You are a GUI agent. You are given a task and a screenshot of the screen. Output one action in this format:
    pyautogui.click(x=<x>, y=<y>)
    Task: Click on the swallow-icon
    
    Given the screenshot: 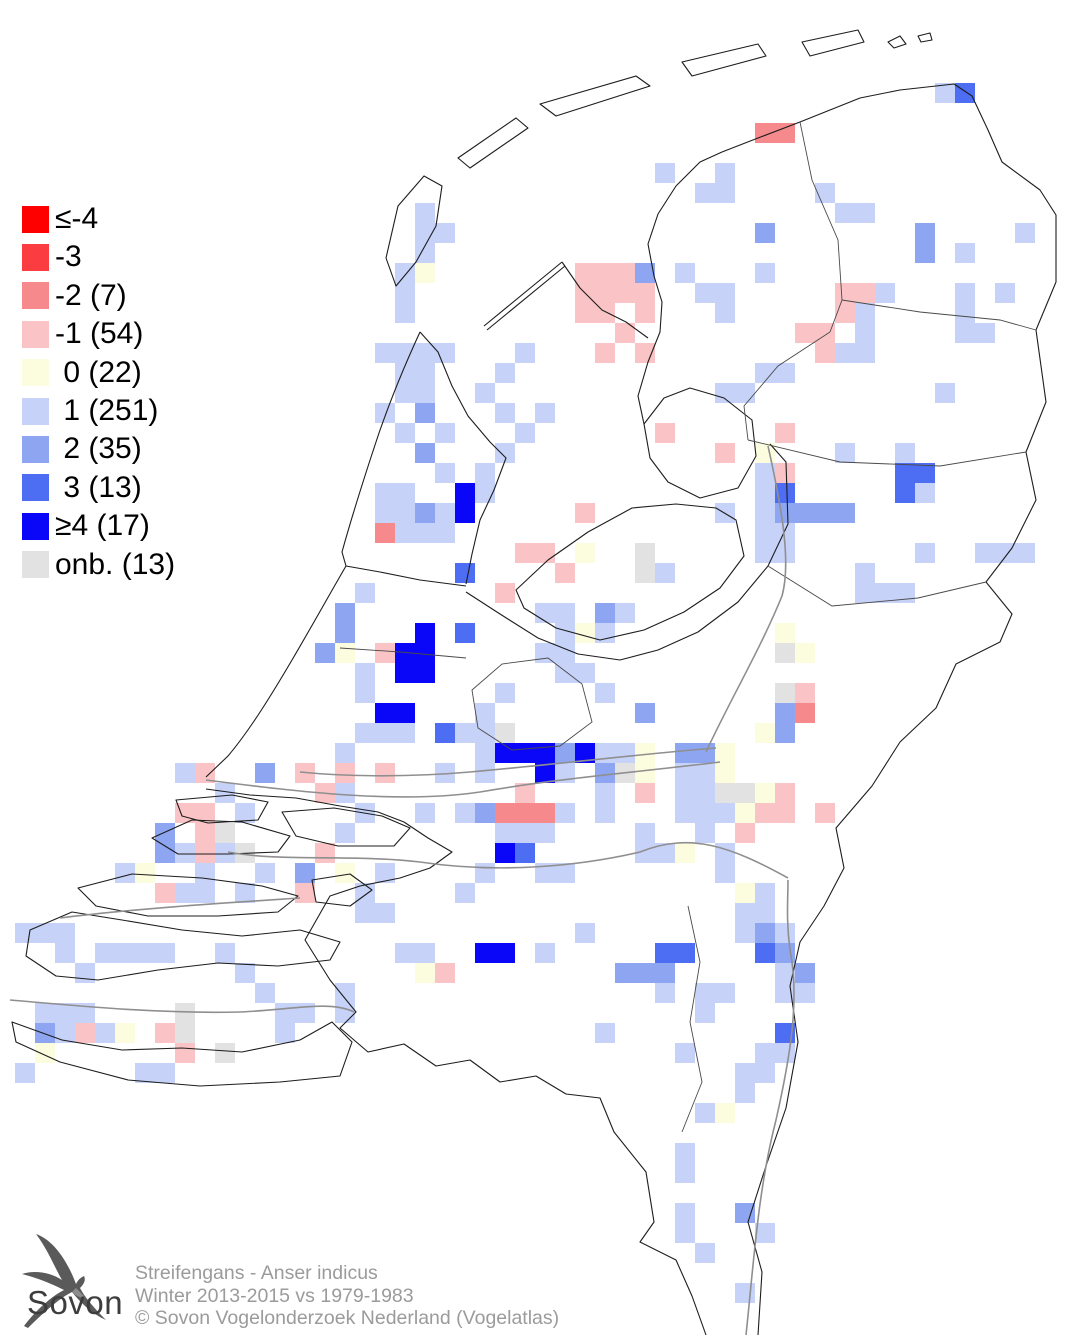 What is the action you would take?
    pyautogui.click(x=64, y=1281)
    